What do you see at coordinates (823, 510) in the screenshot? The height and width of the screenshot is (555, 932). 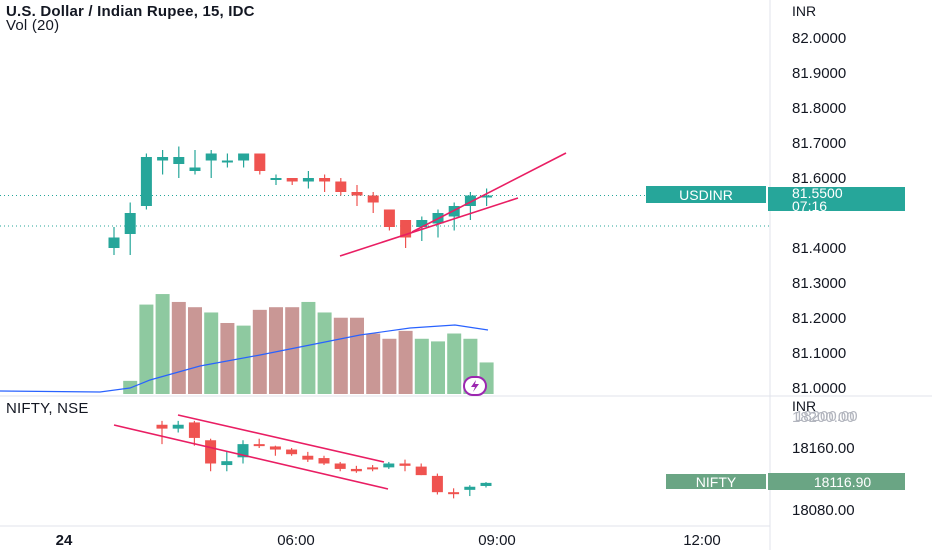 I see `lower-tick-label: 18080.00` at bounding box center [823, 510].